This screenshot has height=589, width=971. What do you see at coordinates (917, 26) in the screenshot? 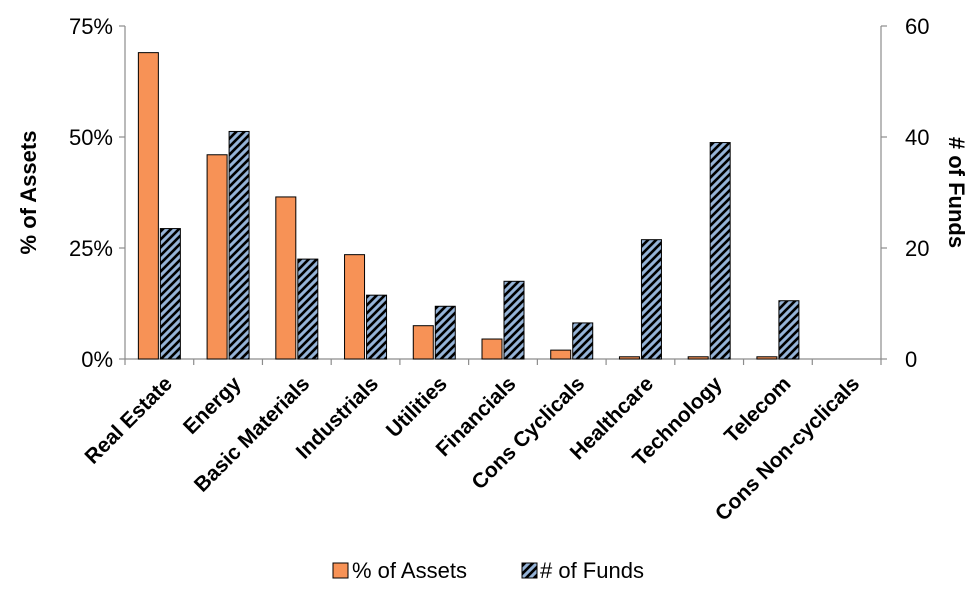
I see `right-tick-label: 60` at bounding box center [917, 26].